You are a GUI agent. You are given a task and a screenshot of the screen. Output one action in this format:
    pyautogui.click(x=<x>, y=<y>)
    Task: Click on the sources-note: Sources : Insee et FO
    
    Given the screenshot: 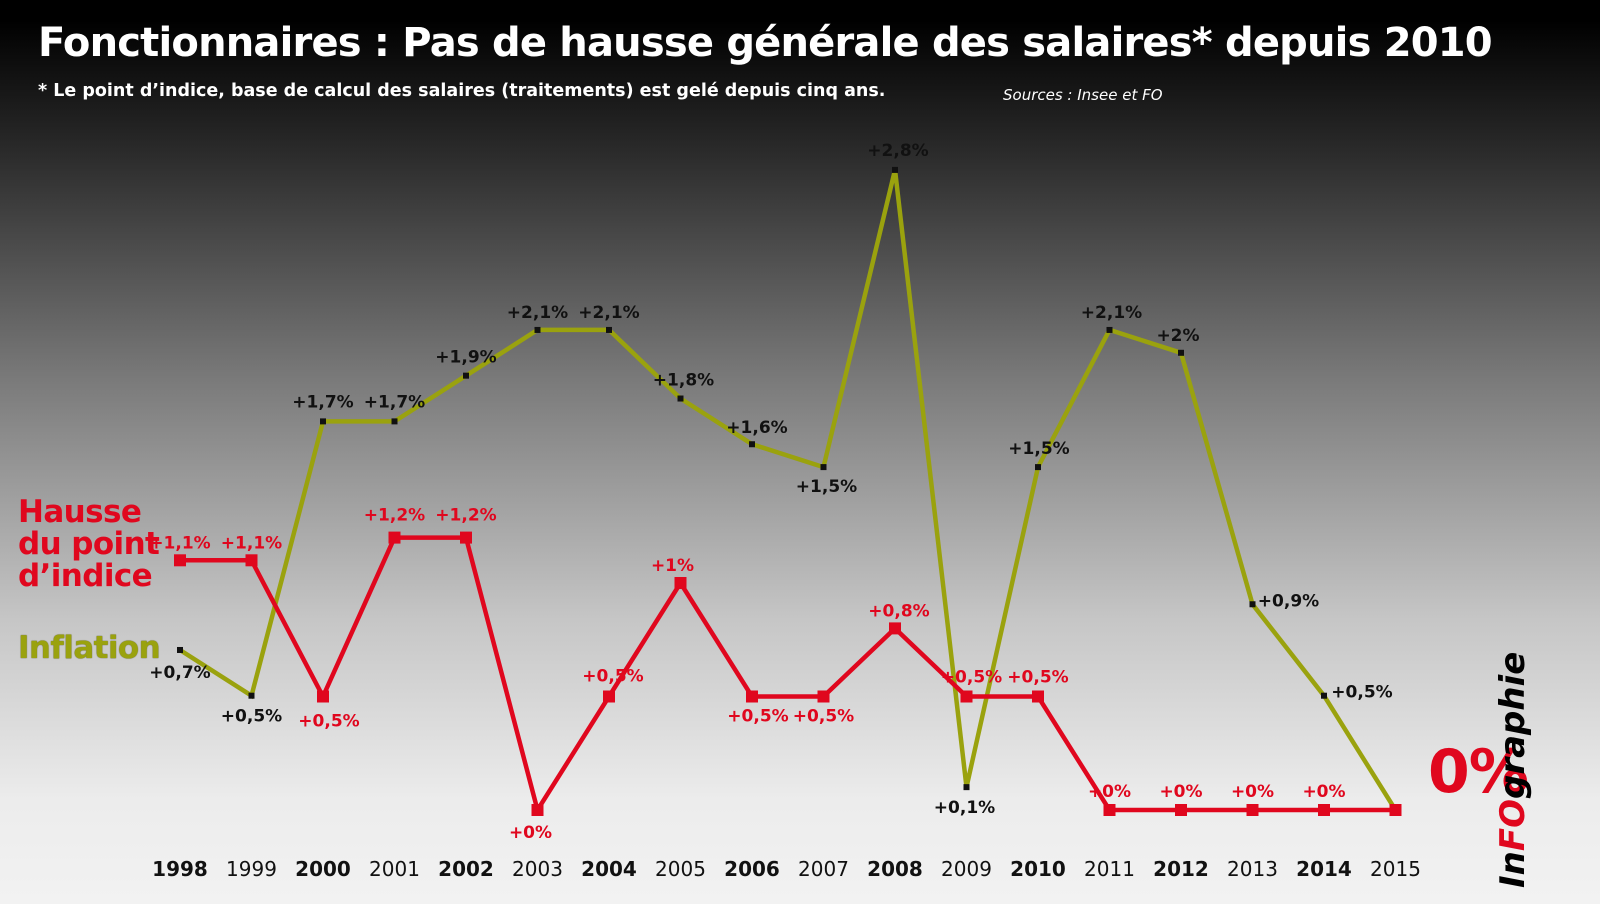 What is the action you would take?
    pyautogui.click(x=1083, y=95)
    